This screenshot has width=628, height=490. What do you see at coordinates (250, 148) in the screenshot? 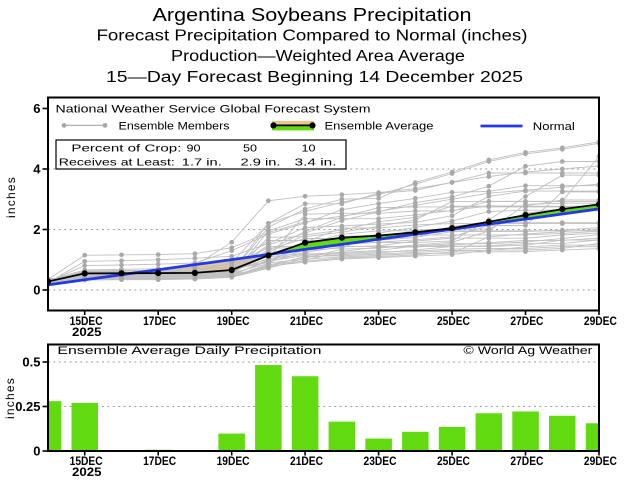
I see `svg-text: 50` at bounding box center [250, 148].